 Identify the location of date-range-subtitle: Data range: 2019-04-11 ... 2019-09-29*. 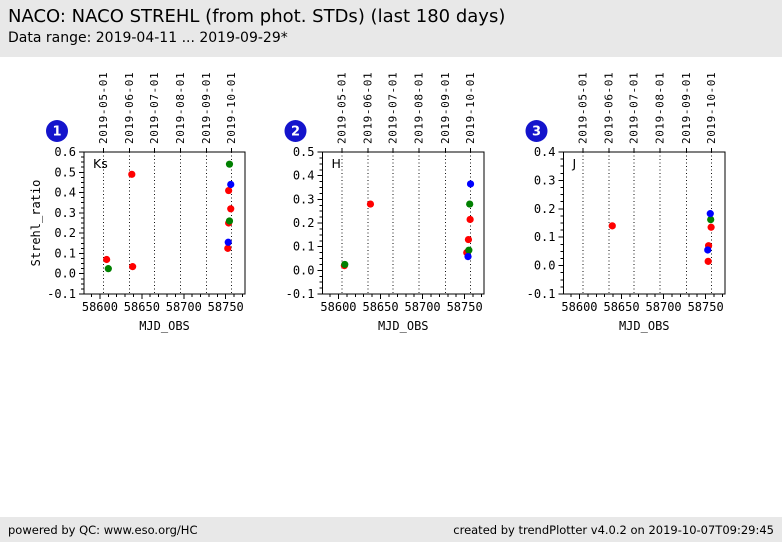
(148, 38).